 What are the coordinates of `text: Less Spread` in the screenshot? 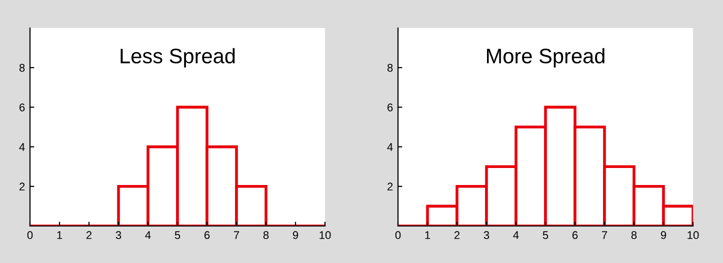 It's located at (177, 58).